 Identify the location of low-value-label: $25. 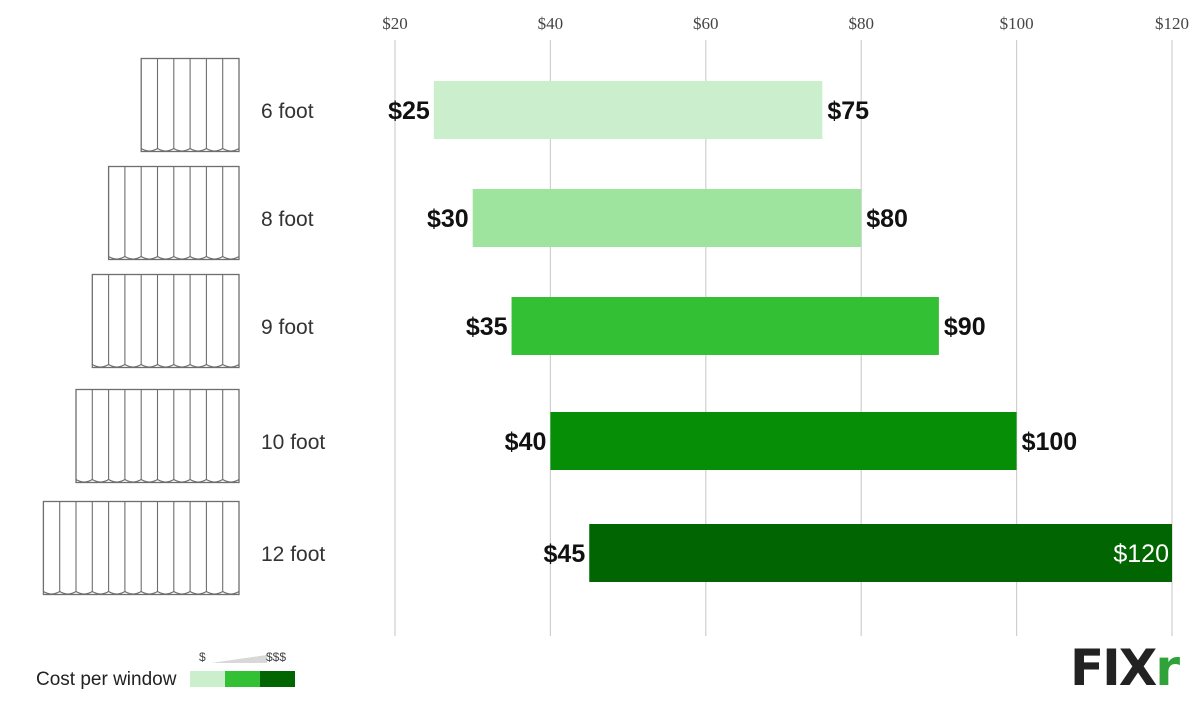
(409, 111).